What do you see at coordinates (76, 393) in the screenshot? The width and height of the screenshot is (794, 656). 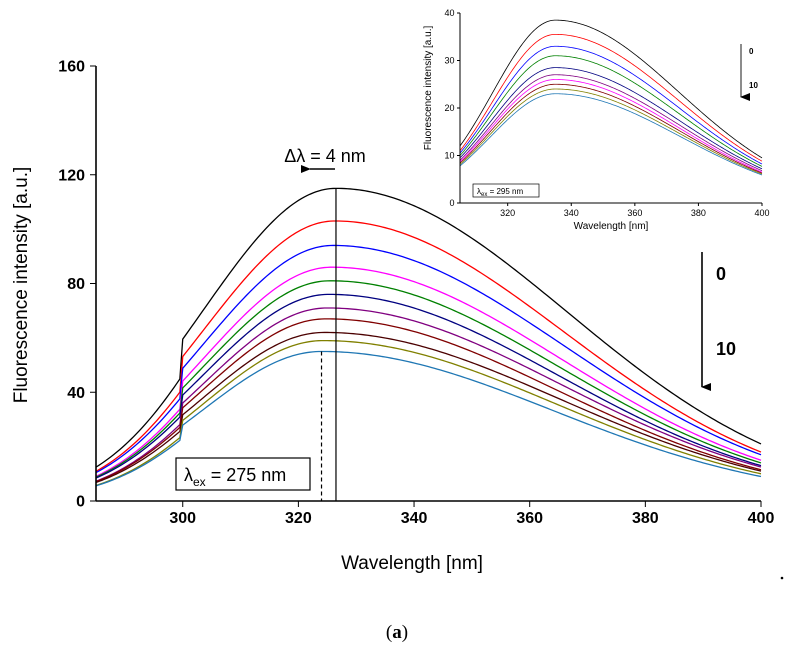 I see `main-y-tick-label: 40` at bounding box center [76, 393].